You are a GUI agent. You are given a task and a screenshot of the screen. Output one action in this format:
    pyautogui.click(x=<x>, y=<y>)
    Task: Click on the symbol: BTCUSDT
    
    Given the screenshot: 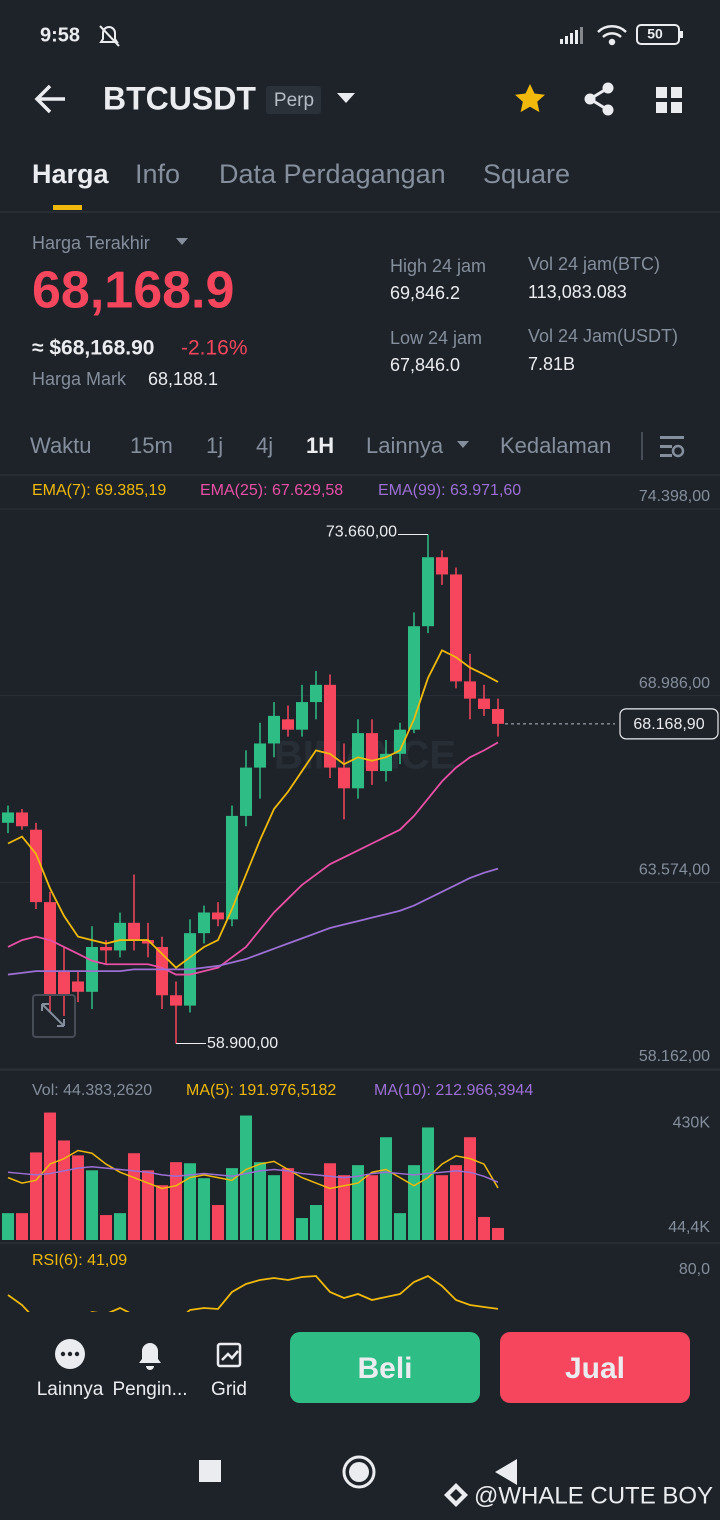 What is the action you would take?
    pyautogui.click(x=179, y=98)
    